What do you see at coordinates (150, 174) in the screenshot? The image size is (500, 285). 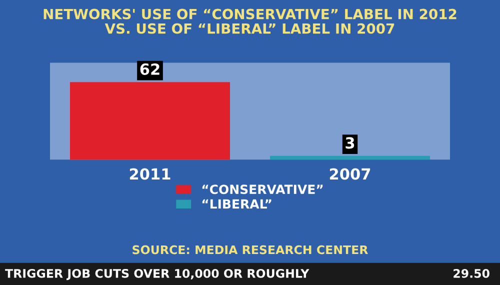 I see `x-tick-label: 2011` at bounding box center [150, 174].